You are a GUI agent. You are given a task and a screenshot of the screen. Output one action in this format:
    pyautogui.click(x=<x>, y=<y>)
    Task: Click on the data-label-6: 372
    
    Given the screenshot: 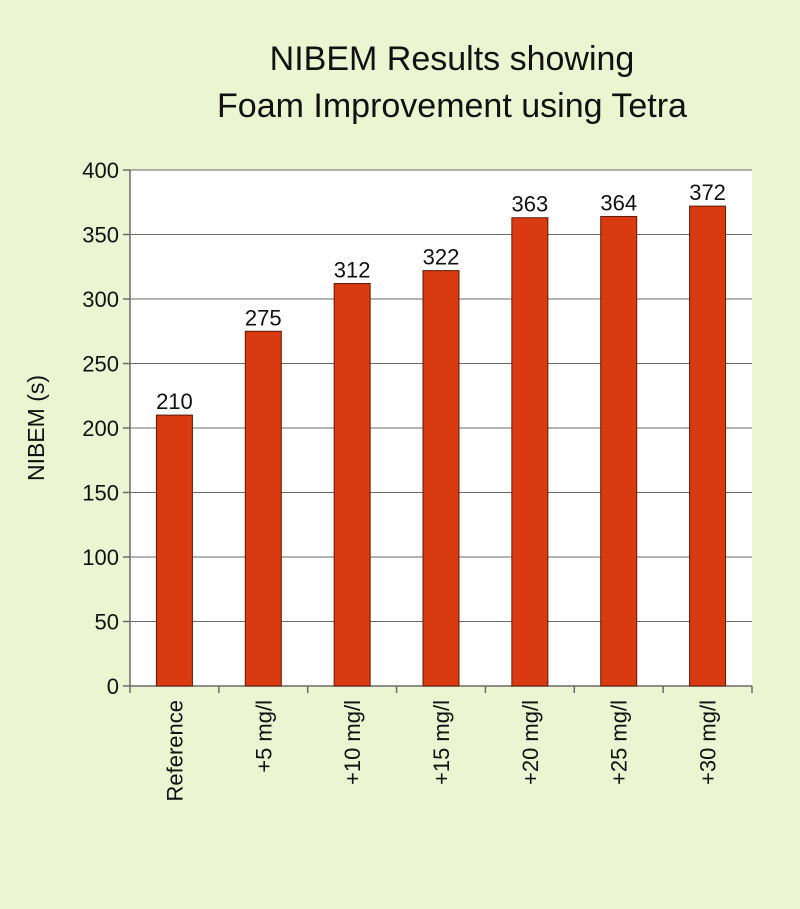 What is the action you would take?
    pyautogui.click(x=707, y=192)
    